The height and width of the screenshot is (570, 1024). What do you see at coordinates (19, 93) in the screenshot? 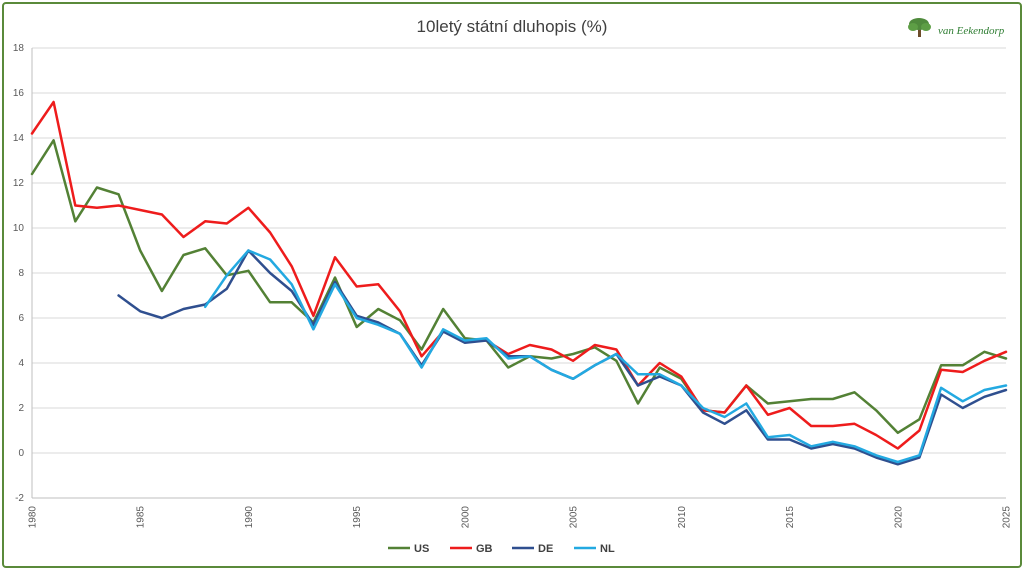
I see `y-tick-label: 16` at bounding box center [19, 93].